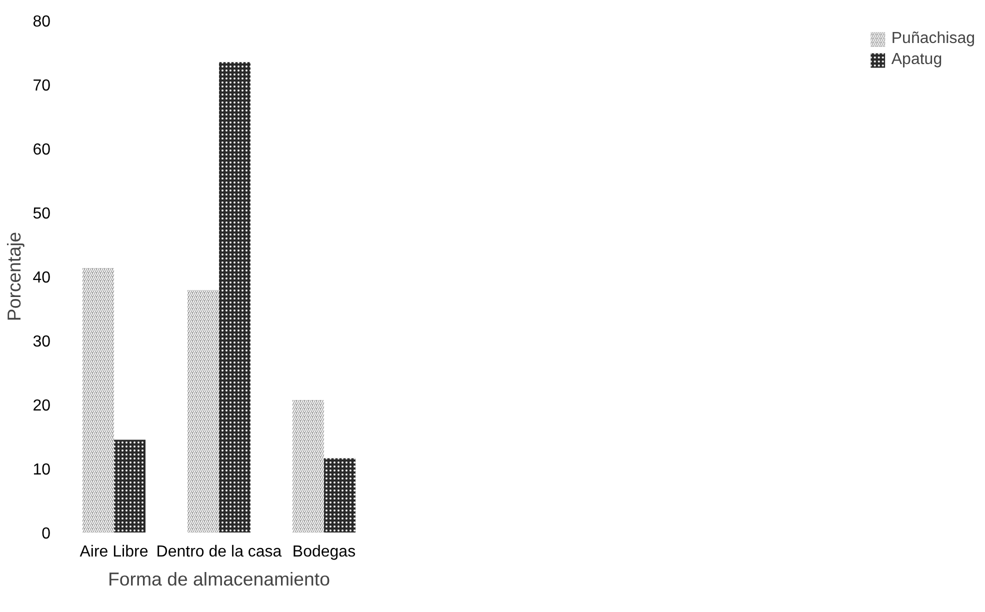  I want to click on y-tick-label: 50, so click(41, 214).